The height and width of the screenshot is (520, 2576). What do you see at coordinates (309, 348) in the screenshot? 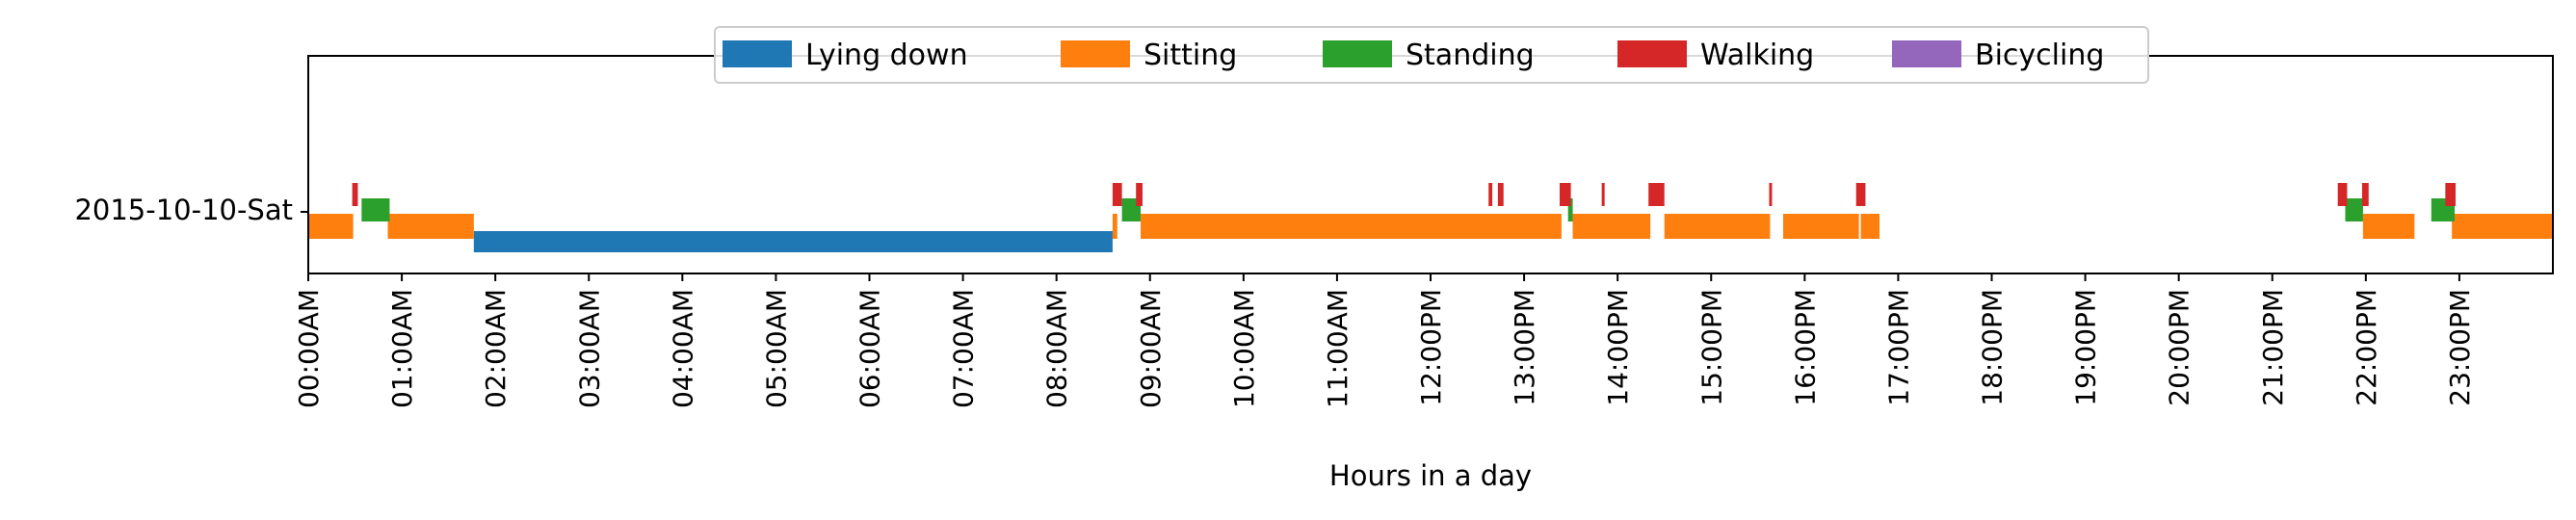
I see `x-tick-label: 00:00AM` at bounding box center [309, 348].